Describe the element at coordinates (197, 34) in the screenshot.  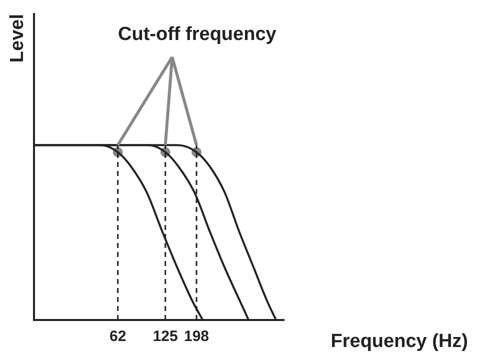
I see `text: Cut-off frequency` at that location.